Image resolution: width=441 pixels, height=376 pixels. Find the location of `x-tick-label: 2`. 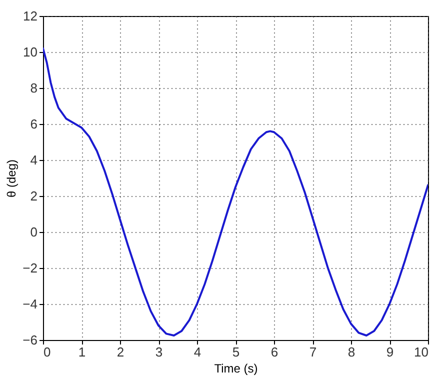

x-tick-label: 2 is located at coordinates (120, 352).